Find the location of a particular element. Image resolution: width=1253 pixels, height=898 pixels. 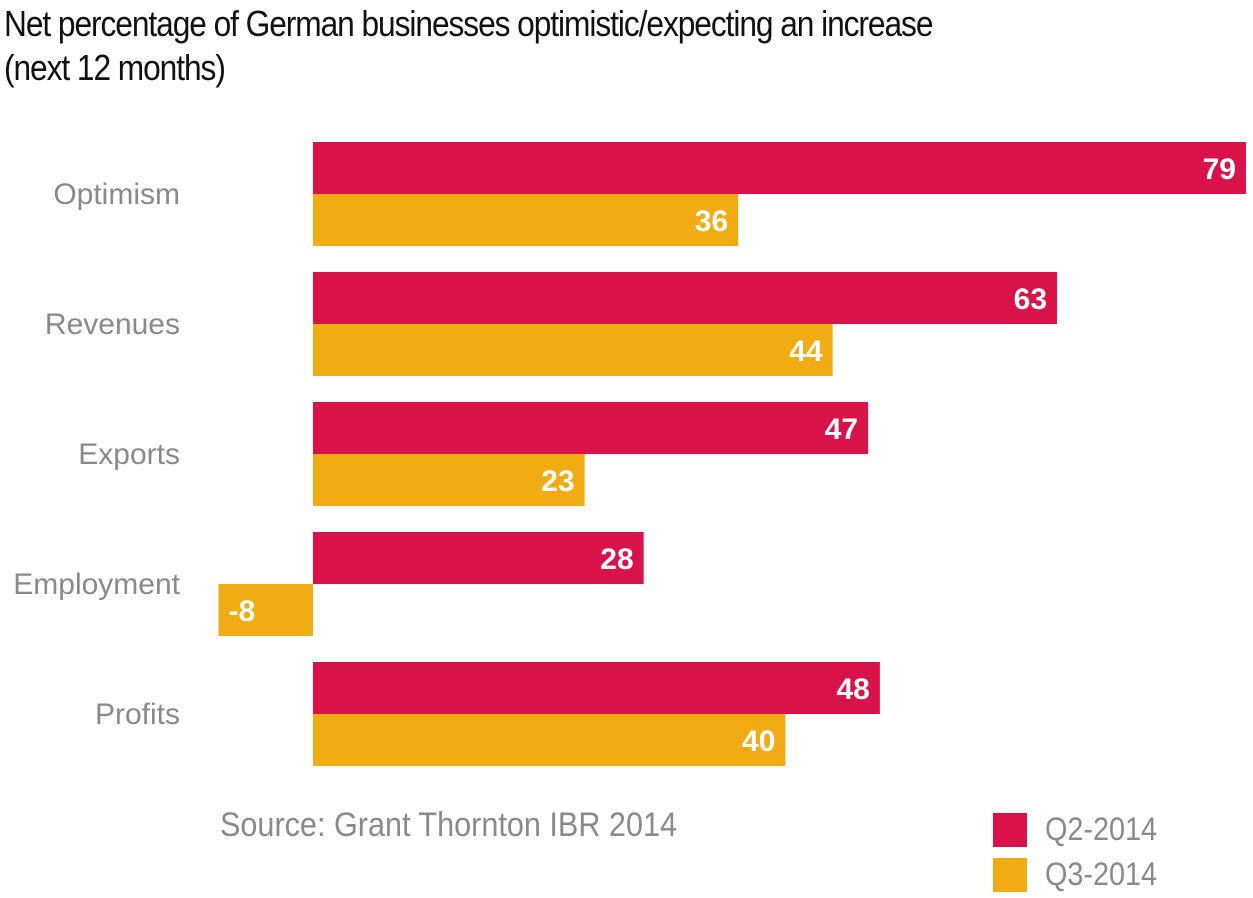

legend-swatch-q2 is located at coordinates (1010, 829).